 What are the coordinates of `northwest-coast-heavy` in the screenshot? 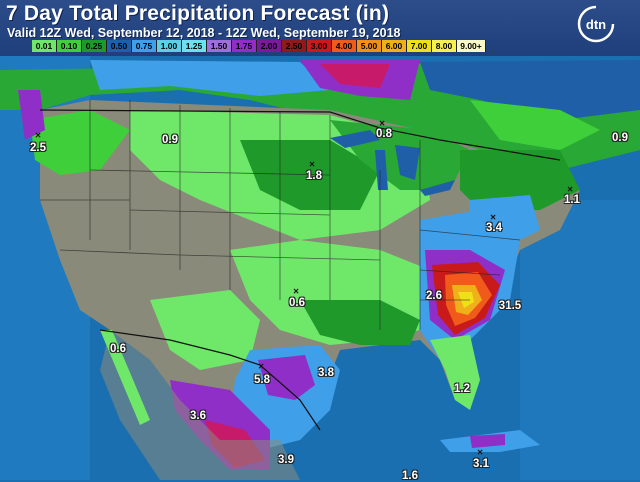 It's located at (31, 115).